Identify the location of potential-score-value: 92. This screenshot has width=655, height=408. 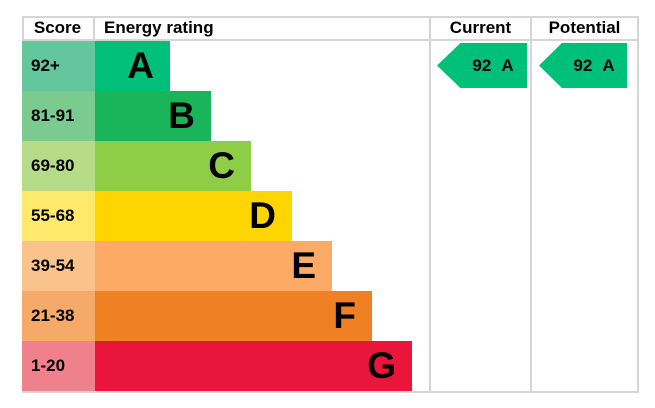
(583, 65).